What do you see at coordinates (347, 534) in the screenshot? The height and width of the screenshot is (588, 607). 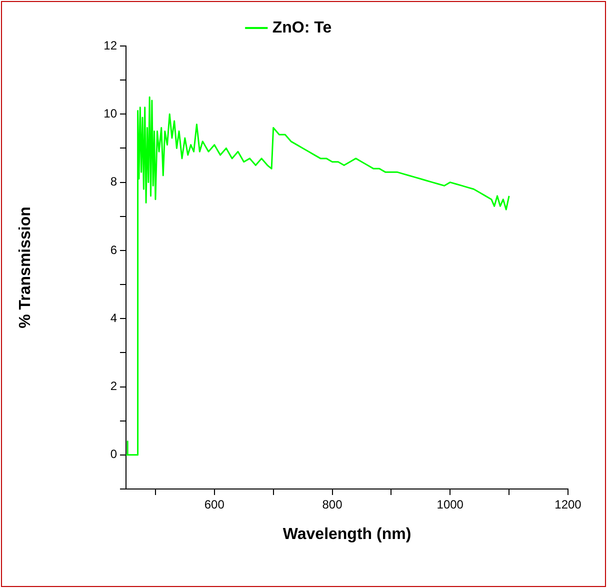 I see `x-axis-title: Wavelength (nm)` at bounding box center [347, 534].